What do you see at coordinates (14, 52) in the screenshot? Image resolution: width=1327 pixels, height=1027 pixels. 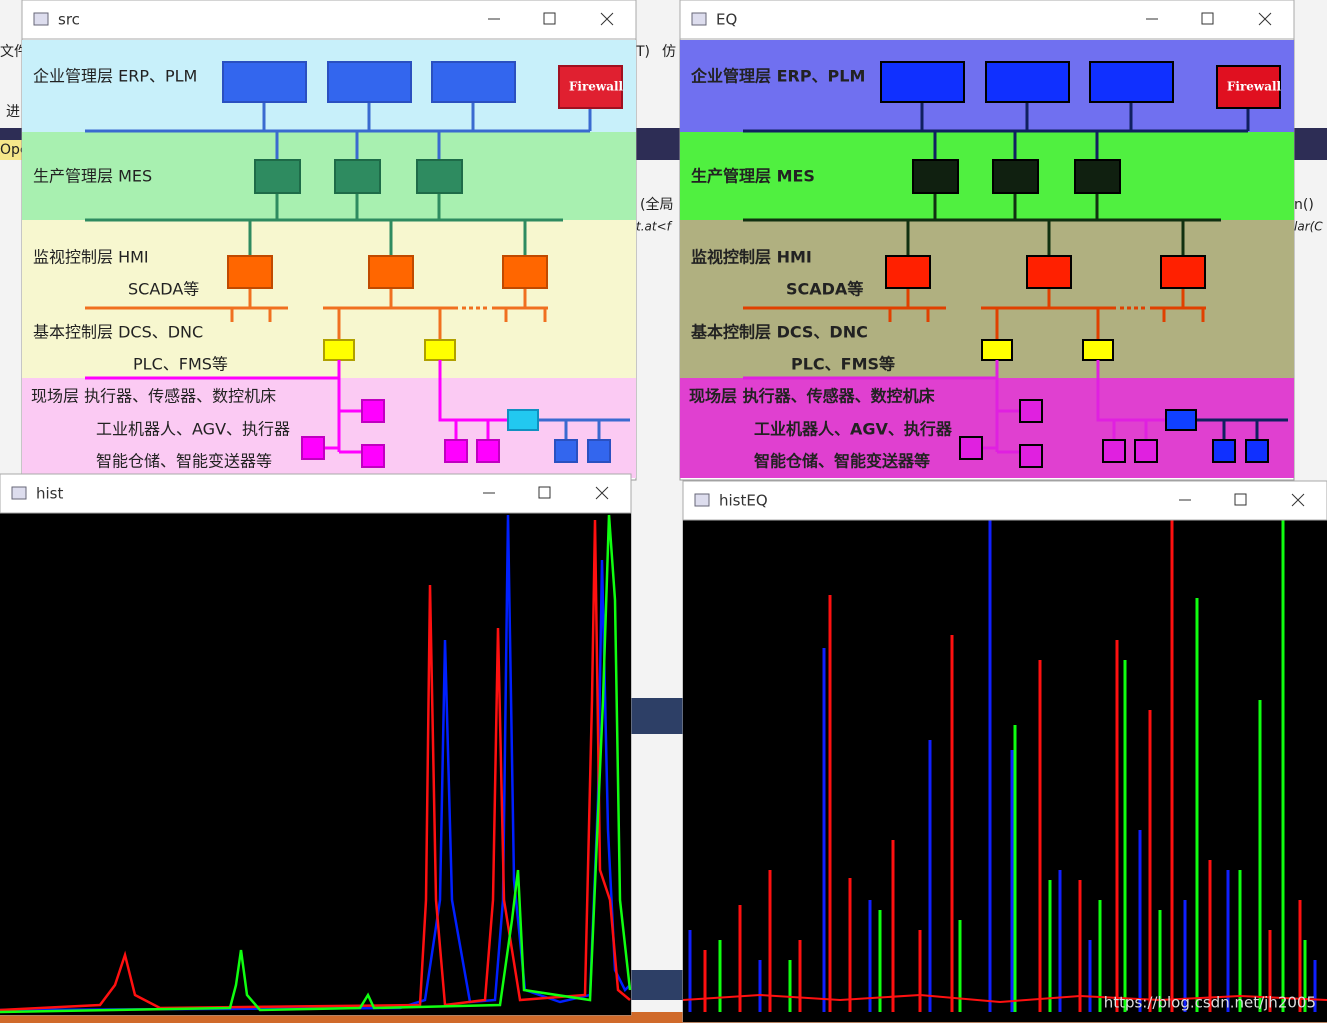 I see `bg-text: 文件` at bounding box center [14, 52].